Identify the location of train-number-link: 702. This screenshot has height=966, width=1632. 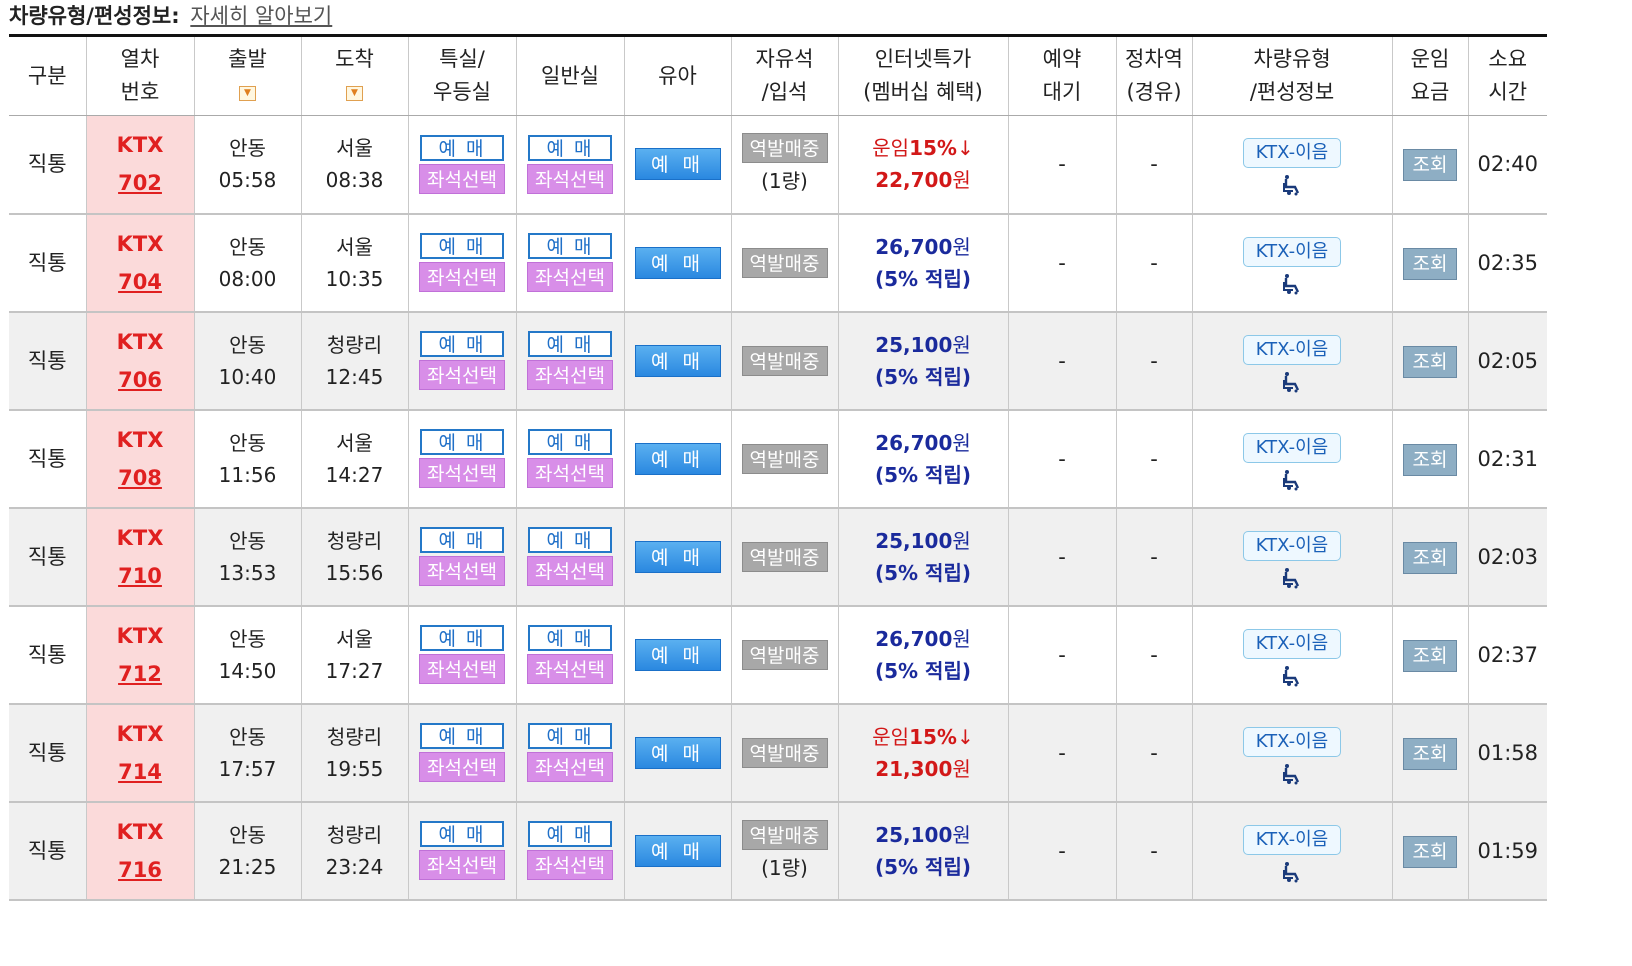
(140, 183).